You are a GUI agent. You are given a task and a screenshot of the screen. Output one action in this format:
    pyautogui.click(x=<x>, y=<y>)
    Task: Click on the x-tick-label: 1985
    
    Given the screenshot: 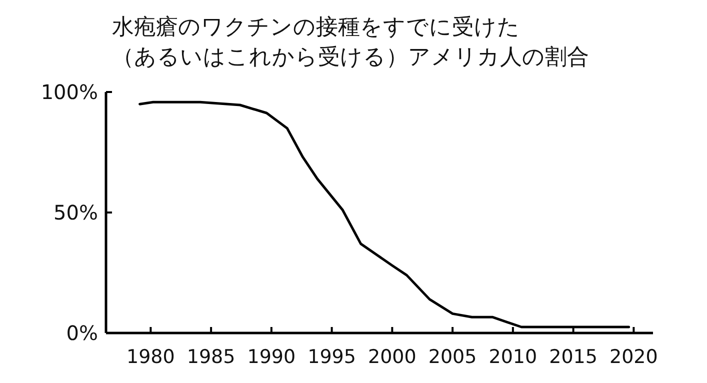 What is the action you would take?
    pyautogui.click(x=211, y=357)
    